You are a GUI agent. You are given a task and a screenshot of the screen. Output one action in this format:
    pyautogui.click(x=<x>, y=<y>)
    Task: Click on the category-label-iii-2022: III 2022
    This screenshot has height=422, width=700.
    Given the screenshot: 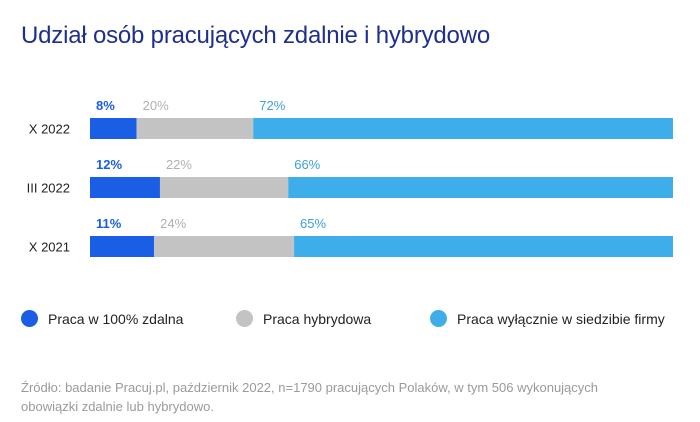 What is the action you would take?
    pyautogui.click(x=48, y=188)
    